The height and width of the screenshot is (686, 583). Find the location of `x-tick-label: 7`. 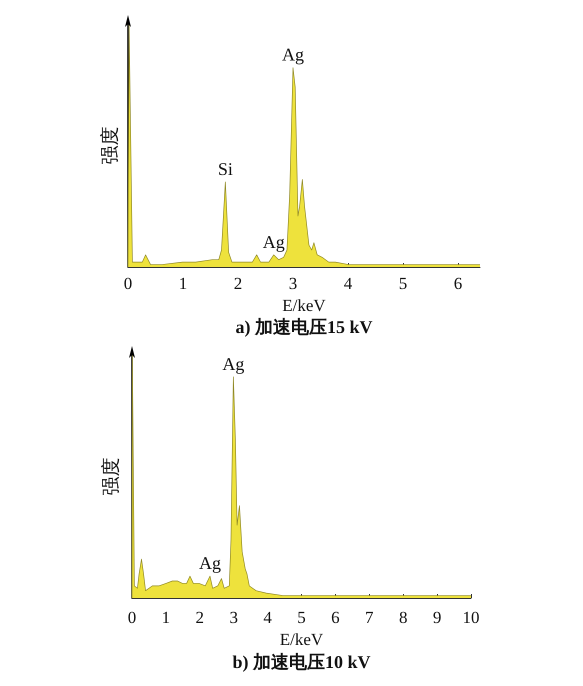

x-tick-label: 7 is located at coordinates (369, 617).